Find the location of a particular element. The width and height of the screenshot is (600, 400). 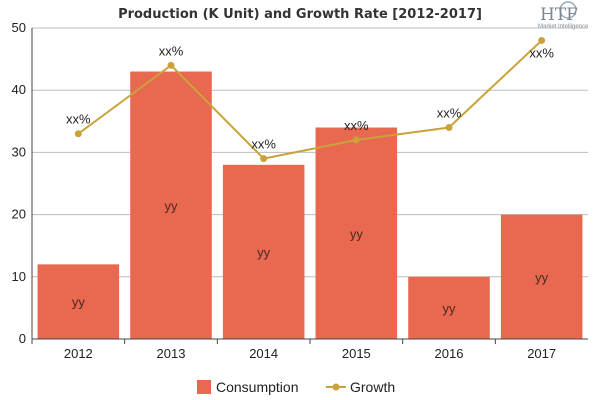

logo: HTF Market Intelligence is located at coordinates (563, 15).